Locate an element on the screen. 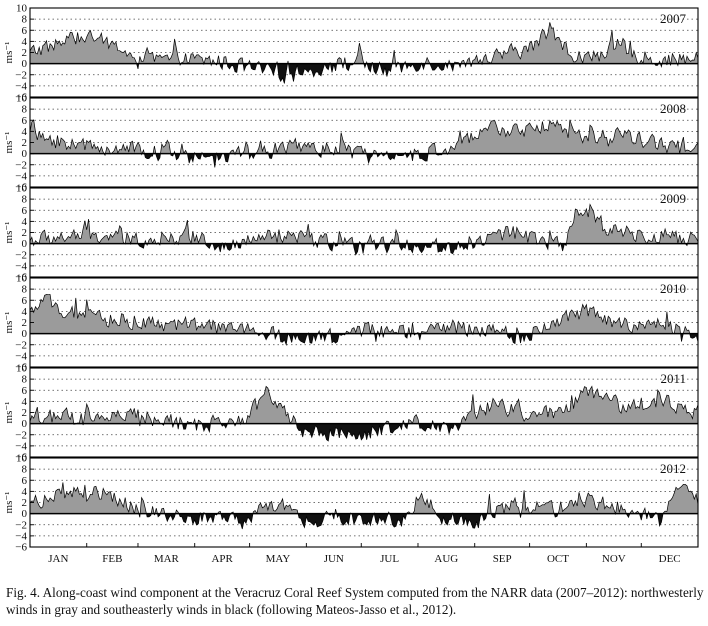 The height and width of the screenshot is (626, 708). northwesterly-area-2007 is located at coordinates (364, 43).